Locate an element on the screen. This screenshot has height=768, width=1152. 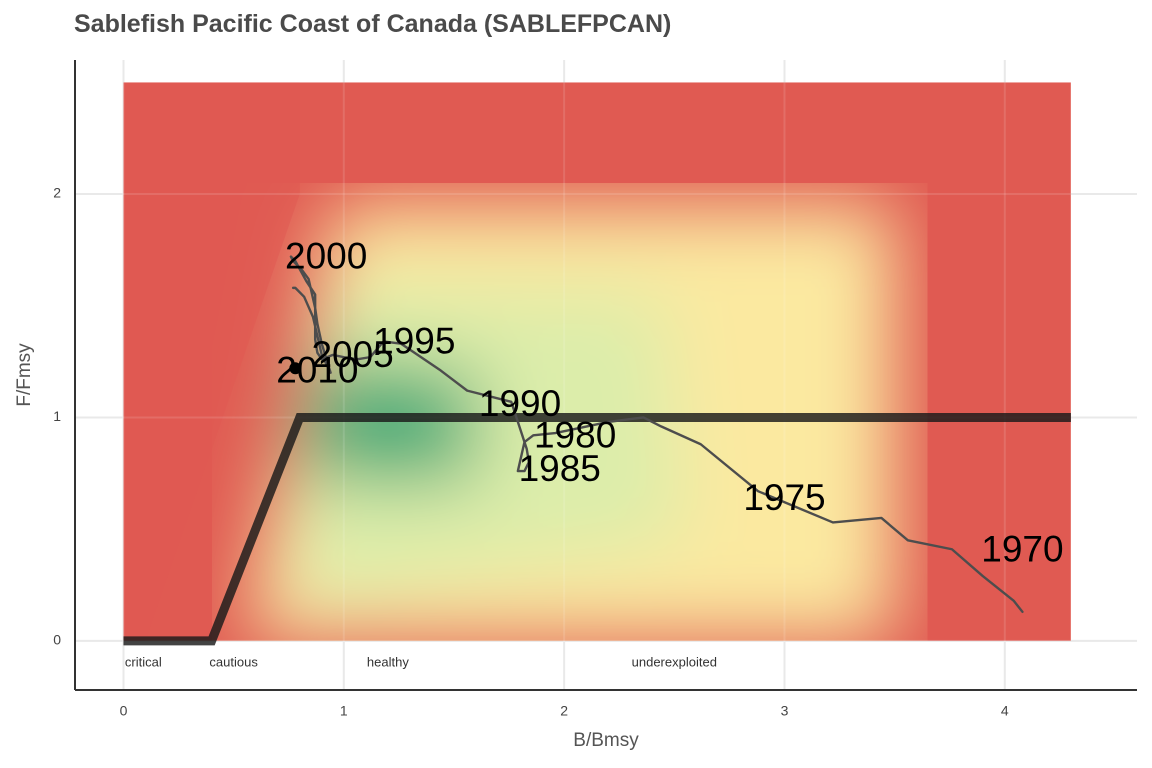
y-axis-title: F/Fmsy is located at coordinates (24, 375).